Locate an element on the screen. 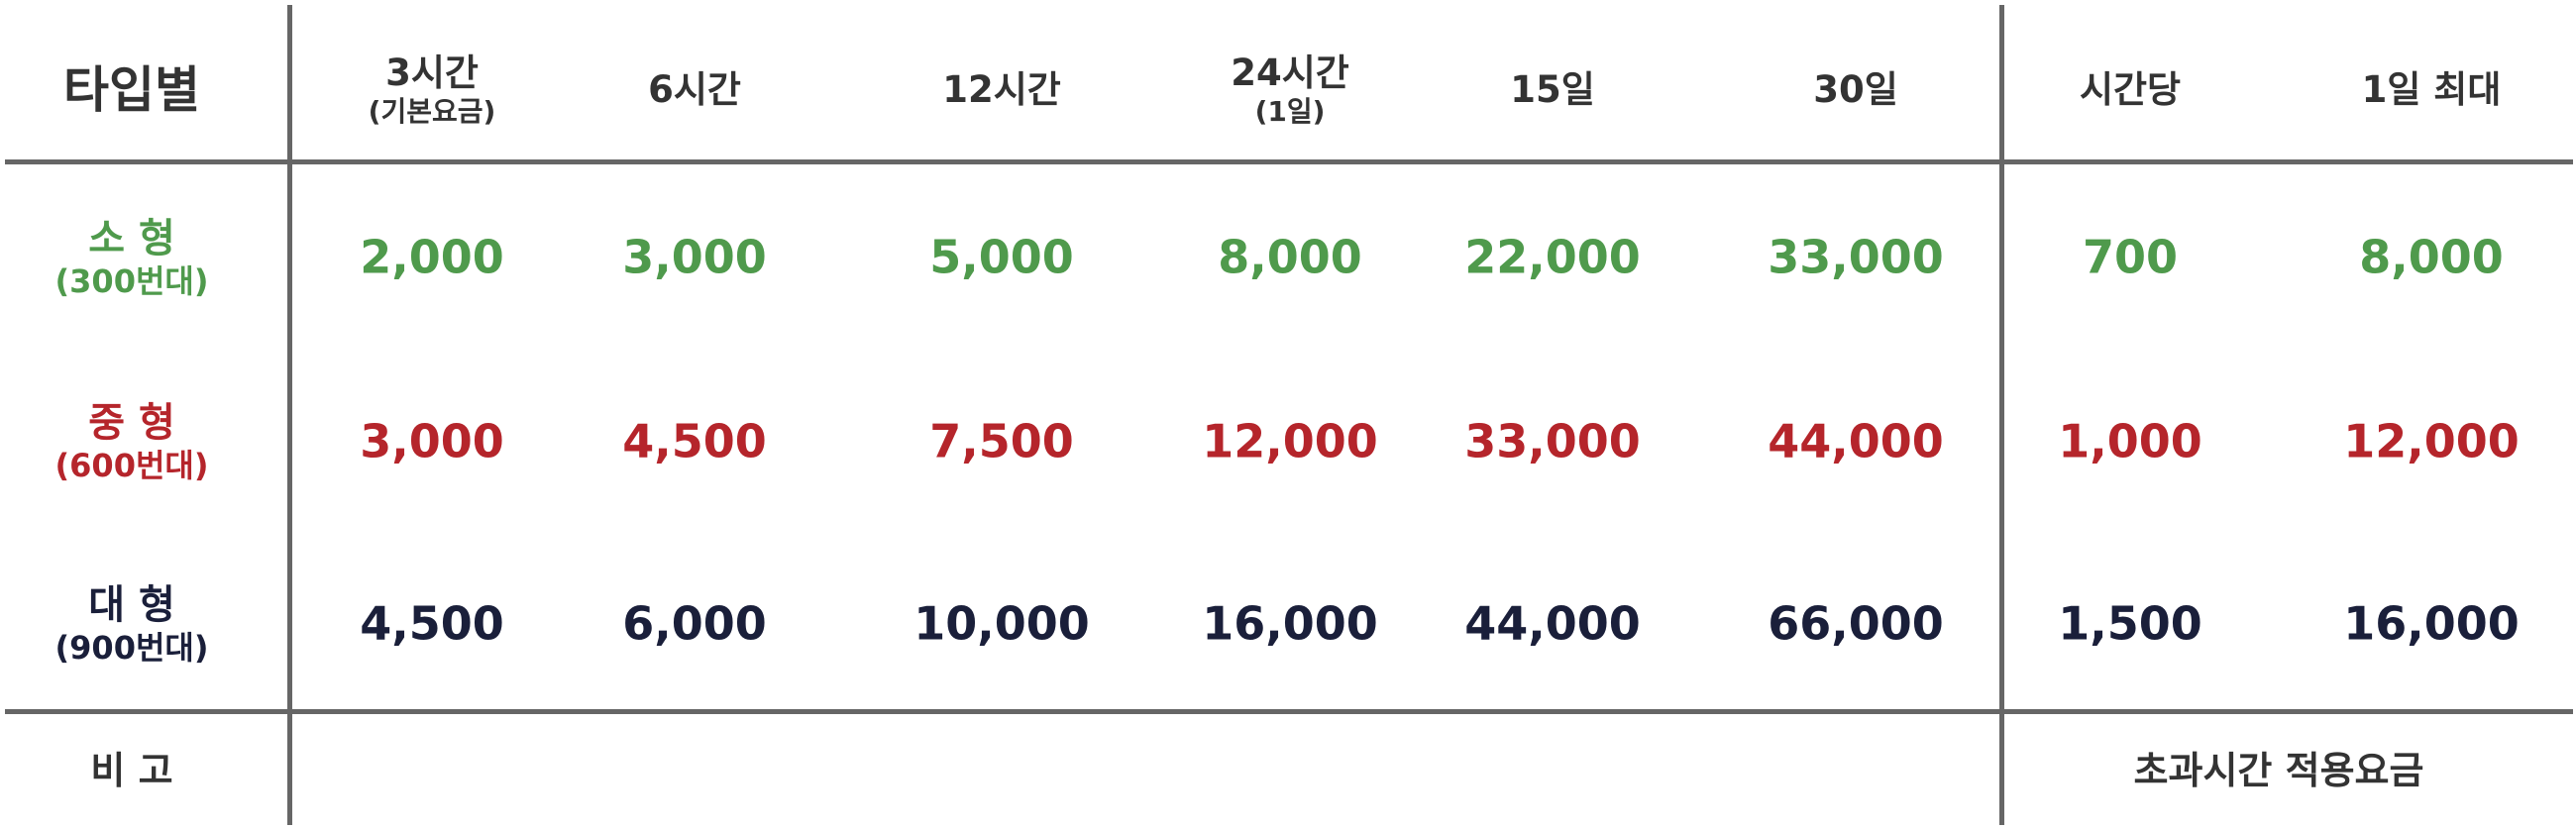  column-header: 12시간 is located at coordinates (1001, 90).